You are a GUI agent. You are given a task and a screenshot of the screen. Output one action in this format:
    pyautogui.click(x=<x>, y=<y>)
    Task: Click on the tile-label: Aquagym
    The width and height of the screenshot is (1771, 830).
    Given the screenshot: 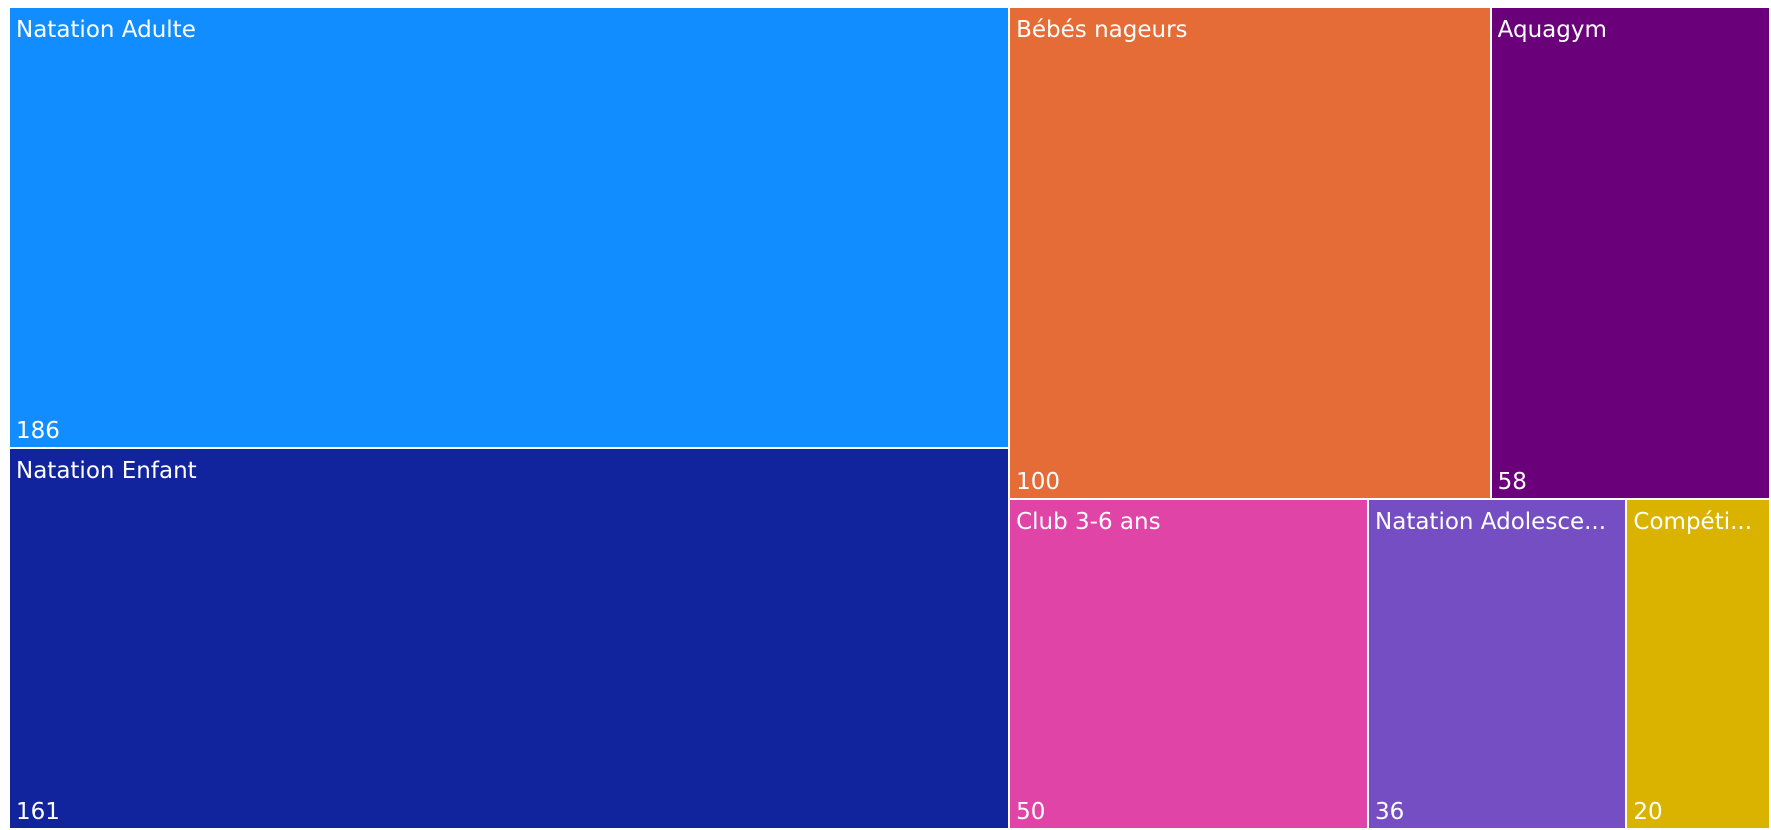 What is the action you would take?
    pyautogui.click(x=1552, y=30)
    